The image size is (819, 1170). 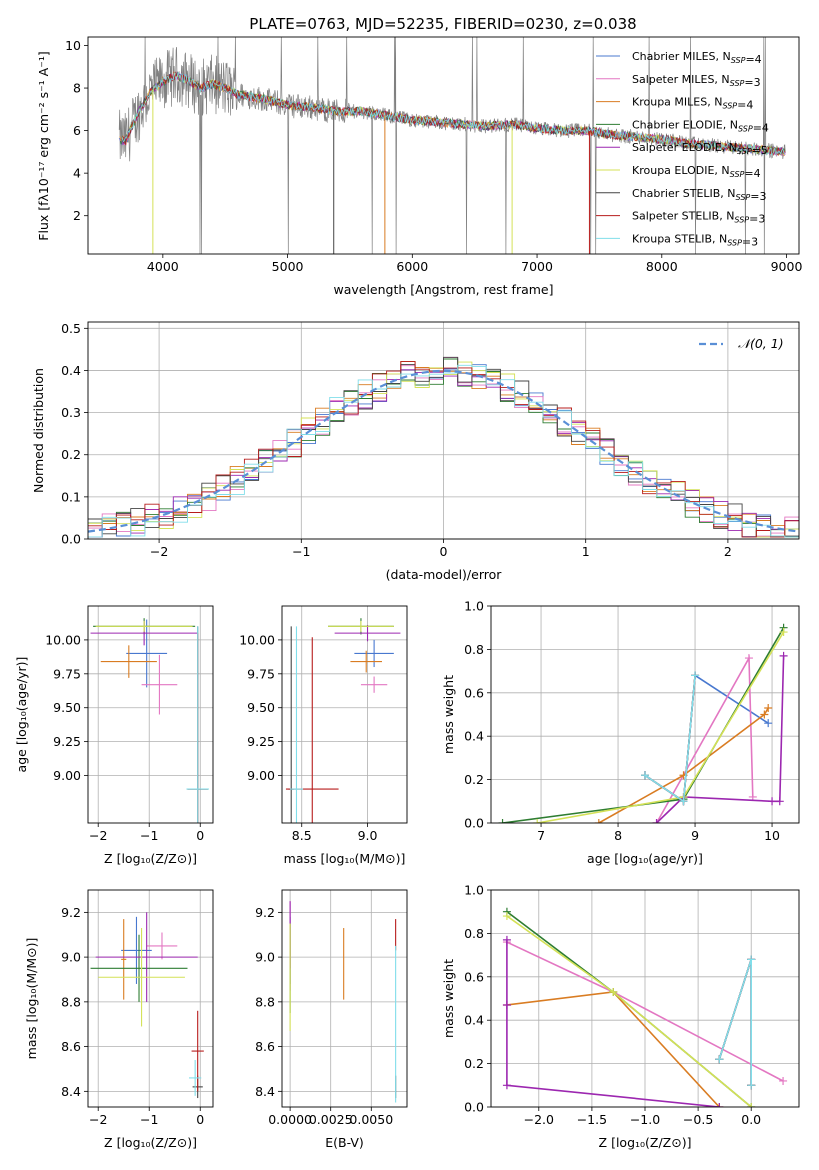 I want to click on y-tick-label: 0.1, so click(x=71, y=496).